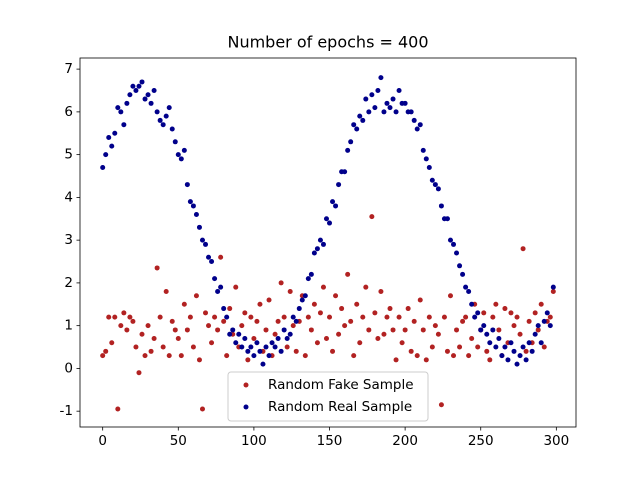 Image resolution: width=640 pixels, height=480 pixels. What do you see at coordinates (178, 441) in the screenshot?
I see `x-tick-label: 50` at bounding box center [178, 441].